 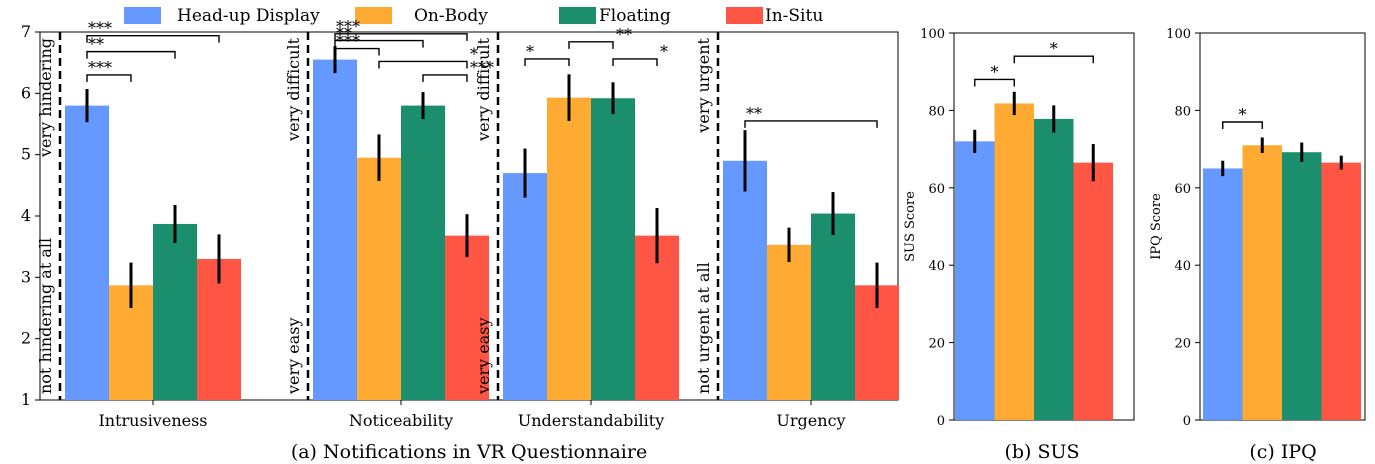 I want to click on y-tick-label: 5, so click(x=26, y=154).